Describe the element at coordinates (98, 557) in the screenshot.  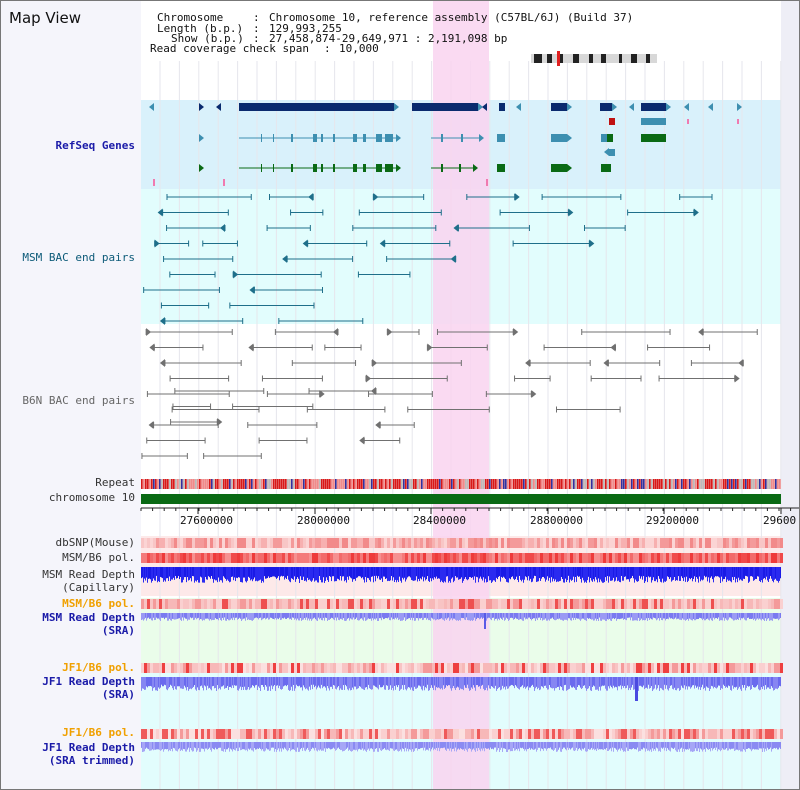
I see `track-label-msm-b6-pol: MSM/B6 pol.` at that location.